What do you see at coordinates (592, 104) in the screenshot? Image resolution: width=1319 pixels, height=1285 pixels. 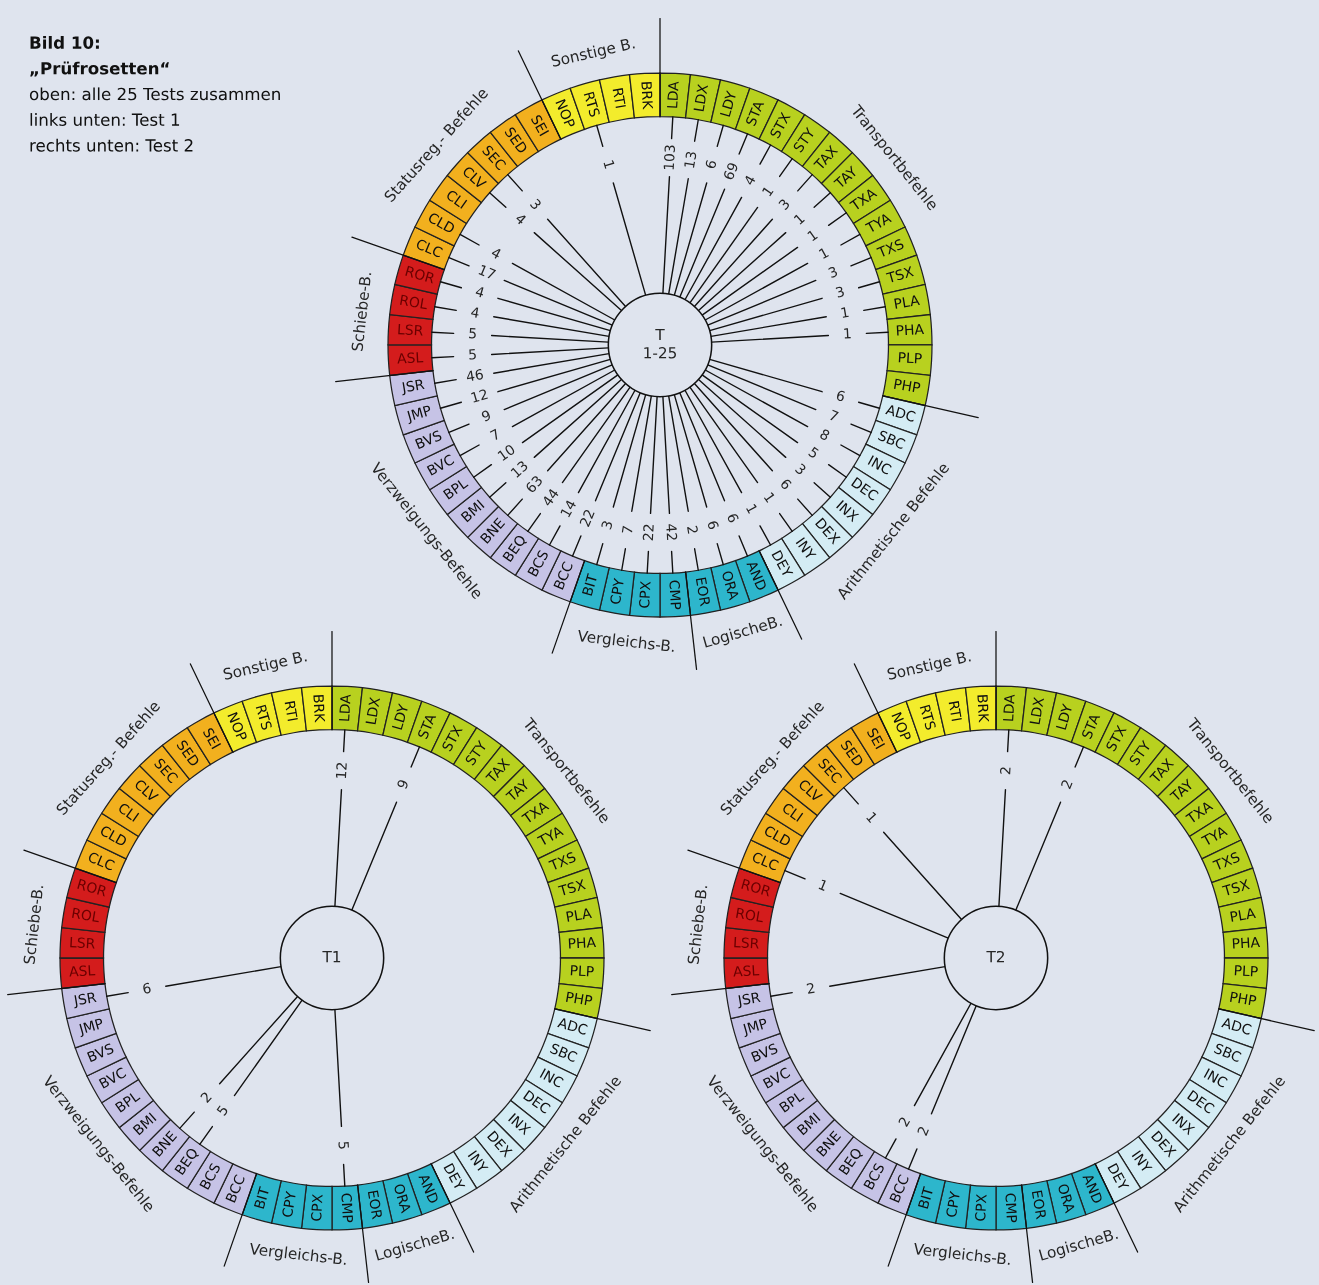 I see `category-label: RTS` at bounding box center [592, 104].